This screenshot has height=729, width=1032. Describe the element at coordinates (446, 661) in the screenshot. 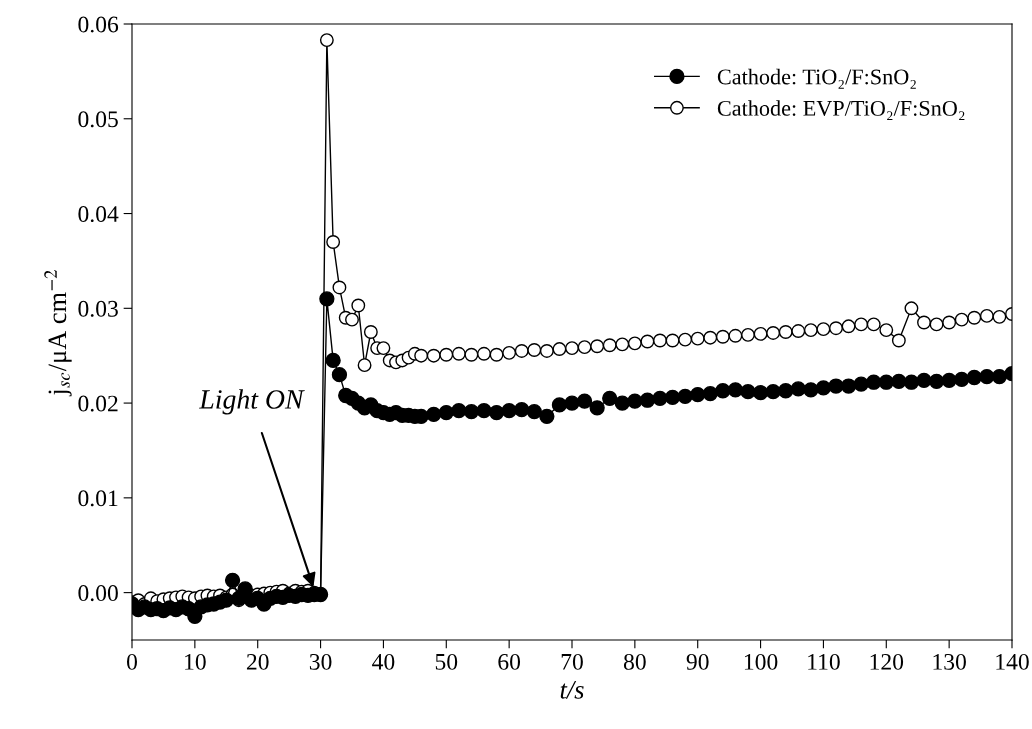

I see `x-tick-label: 50` at that location.